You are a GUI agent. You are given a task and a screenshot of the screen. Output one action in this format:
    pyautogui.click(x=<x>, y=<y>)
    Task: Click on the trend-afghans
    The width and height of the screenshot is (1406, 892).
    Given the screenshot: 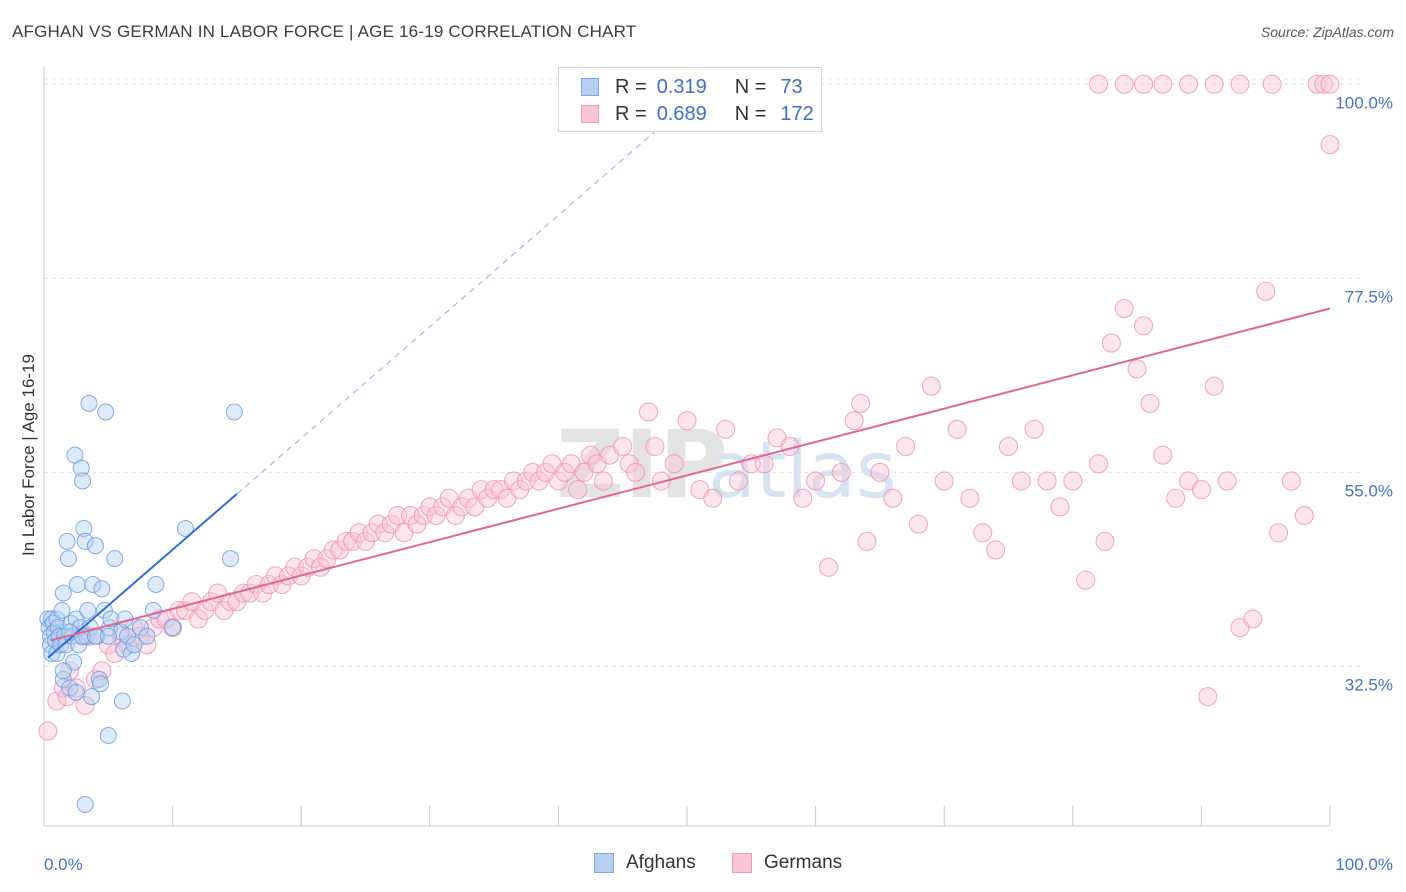 What is the action you would take?
    pyautogui.click(x=142, y=576)
    